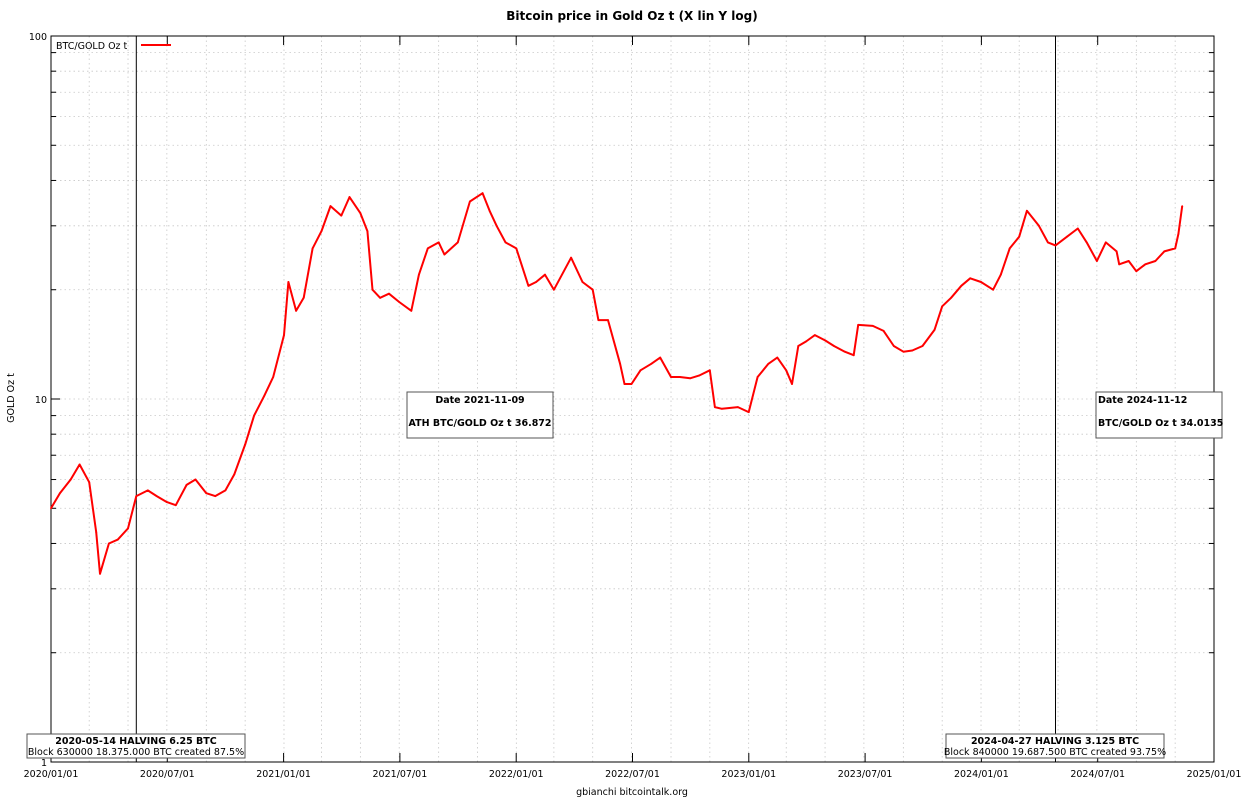 The width and height of the screenshot is (1244, 800). I want to click on x-tick-label: 2021/01/01, so click(283, 774).